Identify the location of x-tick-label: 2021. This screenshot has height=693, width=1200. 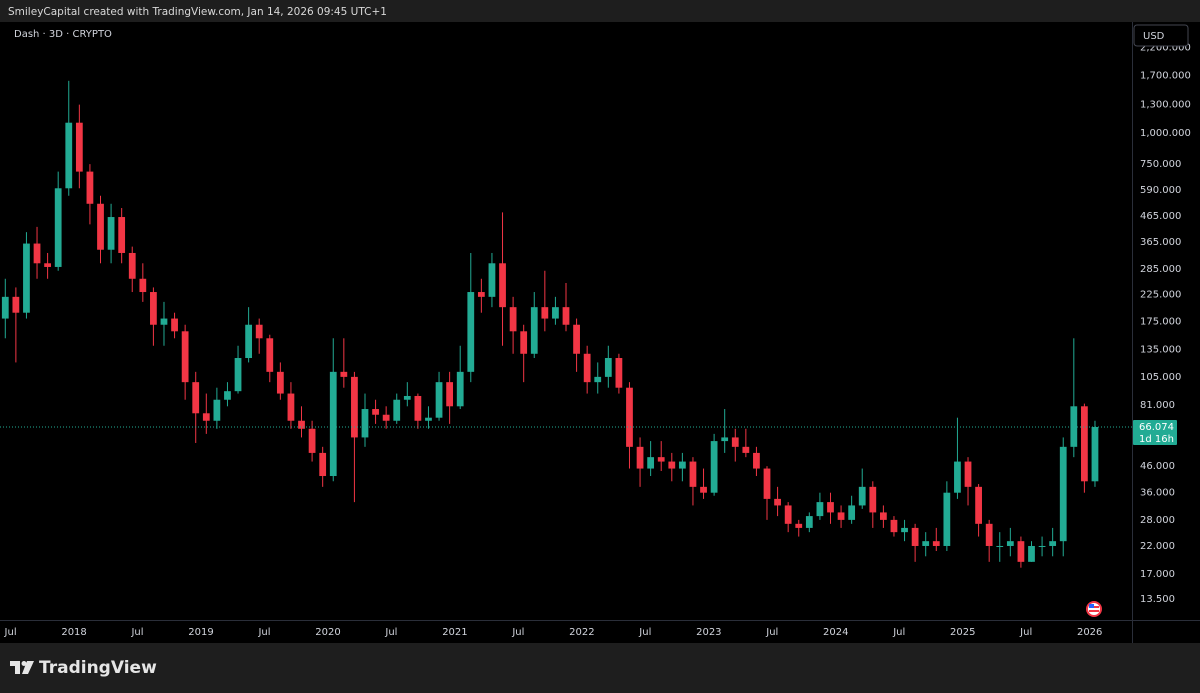
(454, 632).